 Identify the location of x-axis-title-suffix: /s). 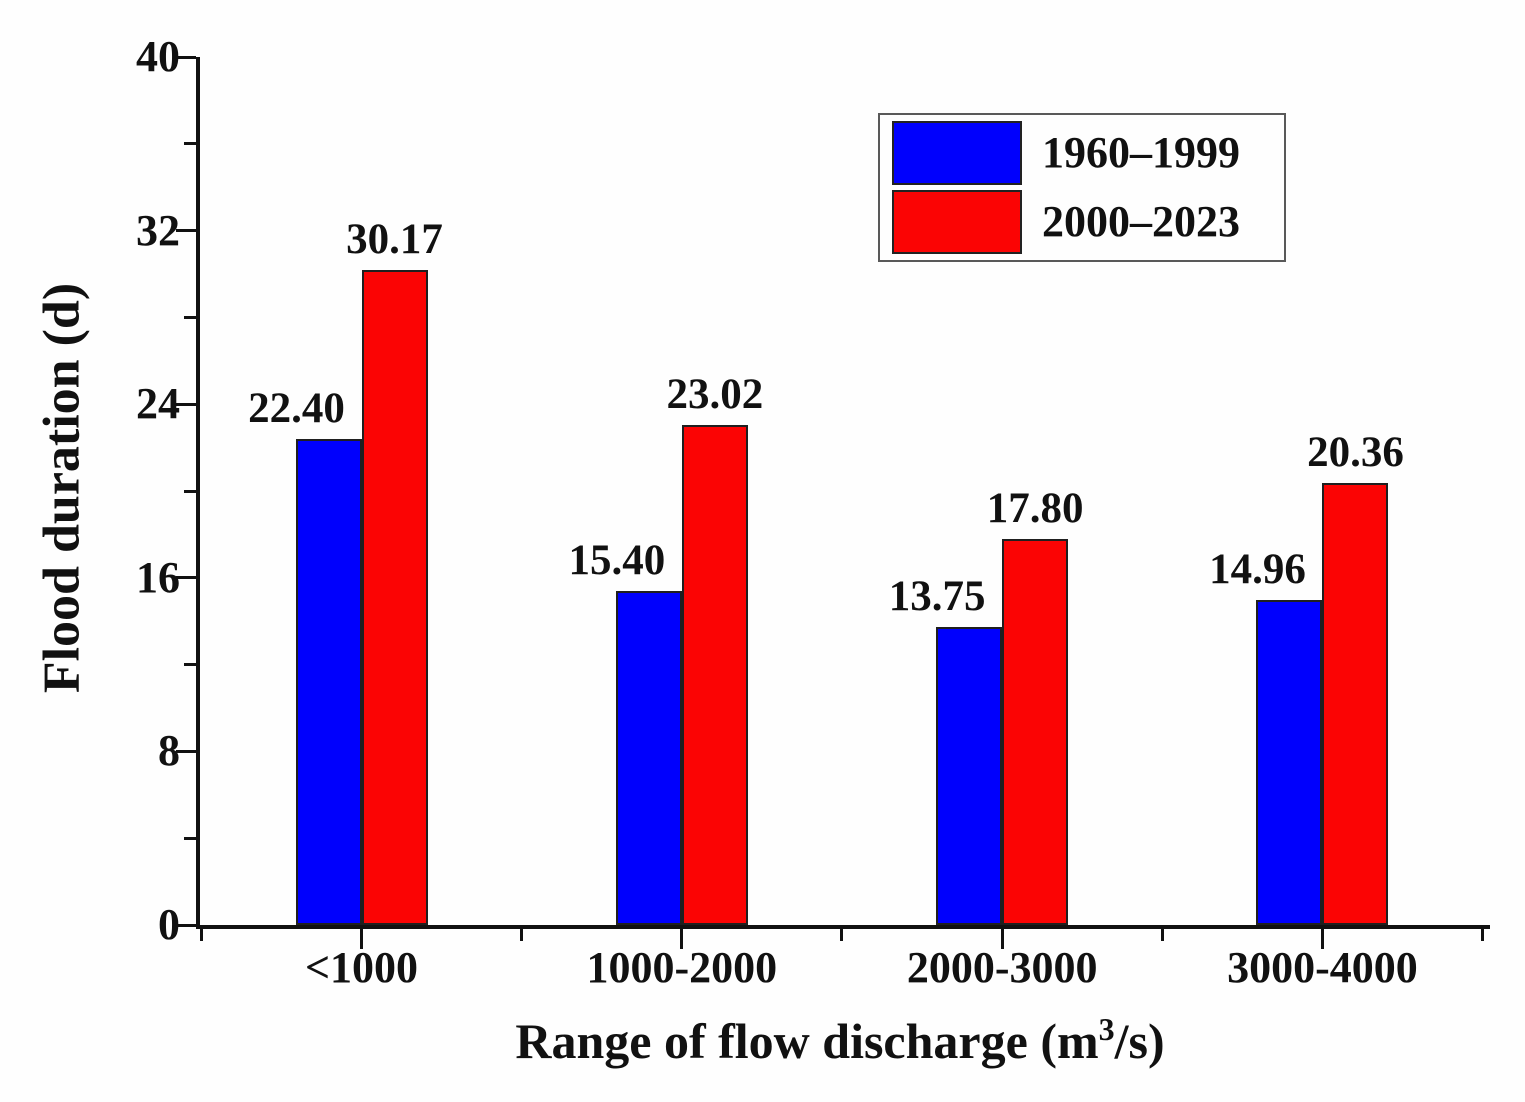
(1139, 1041).